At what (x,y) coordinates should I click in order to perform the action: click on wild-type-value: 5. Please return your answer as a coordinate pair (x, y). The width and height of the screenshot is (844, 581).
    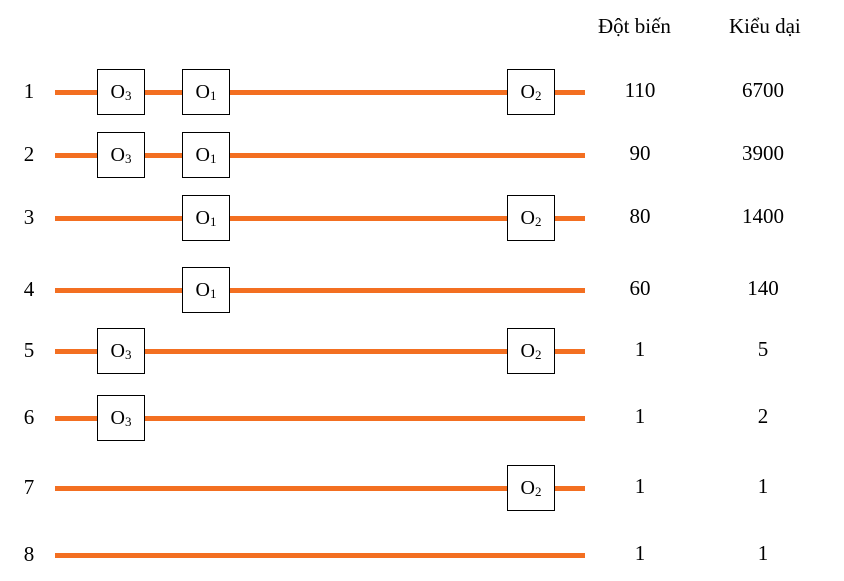
    Looking at the image, I should click on (763, 349).